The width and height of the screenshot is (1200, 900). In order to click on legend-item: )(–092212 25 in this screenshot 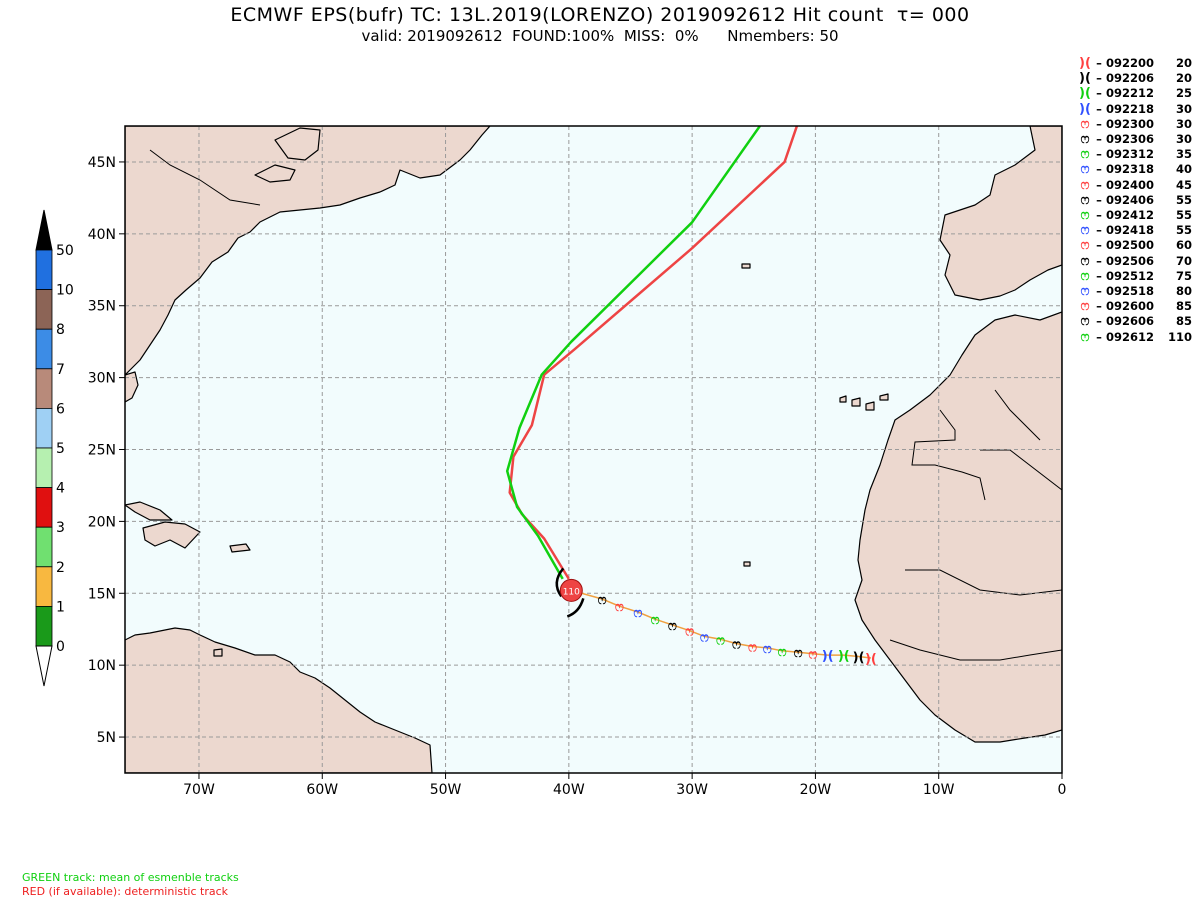, I will do `click(1138, 93)`.